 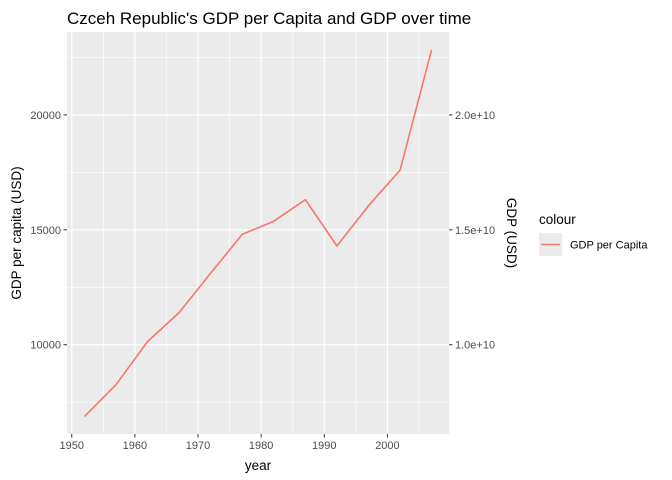 I want to click on y-tick-label: 20000, so click(x=45, y=116).